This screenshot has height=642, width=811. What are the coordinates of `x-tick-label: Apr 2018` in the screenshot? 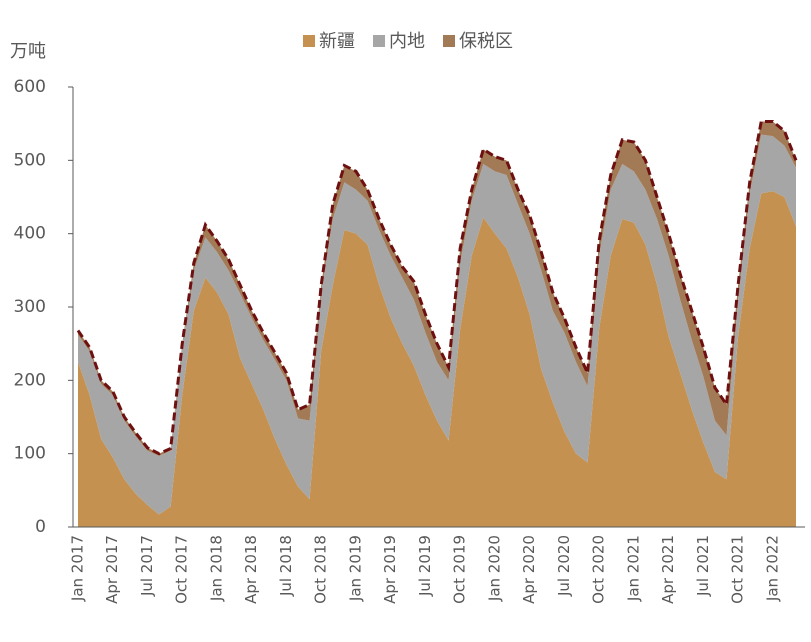 It's located at (251, 569).